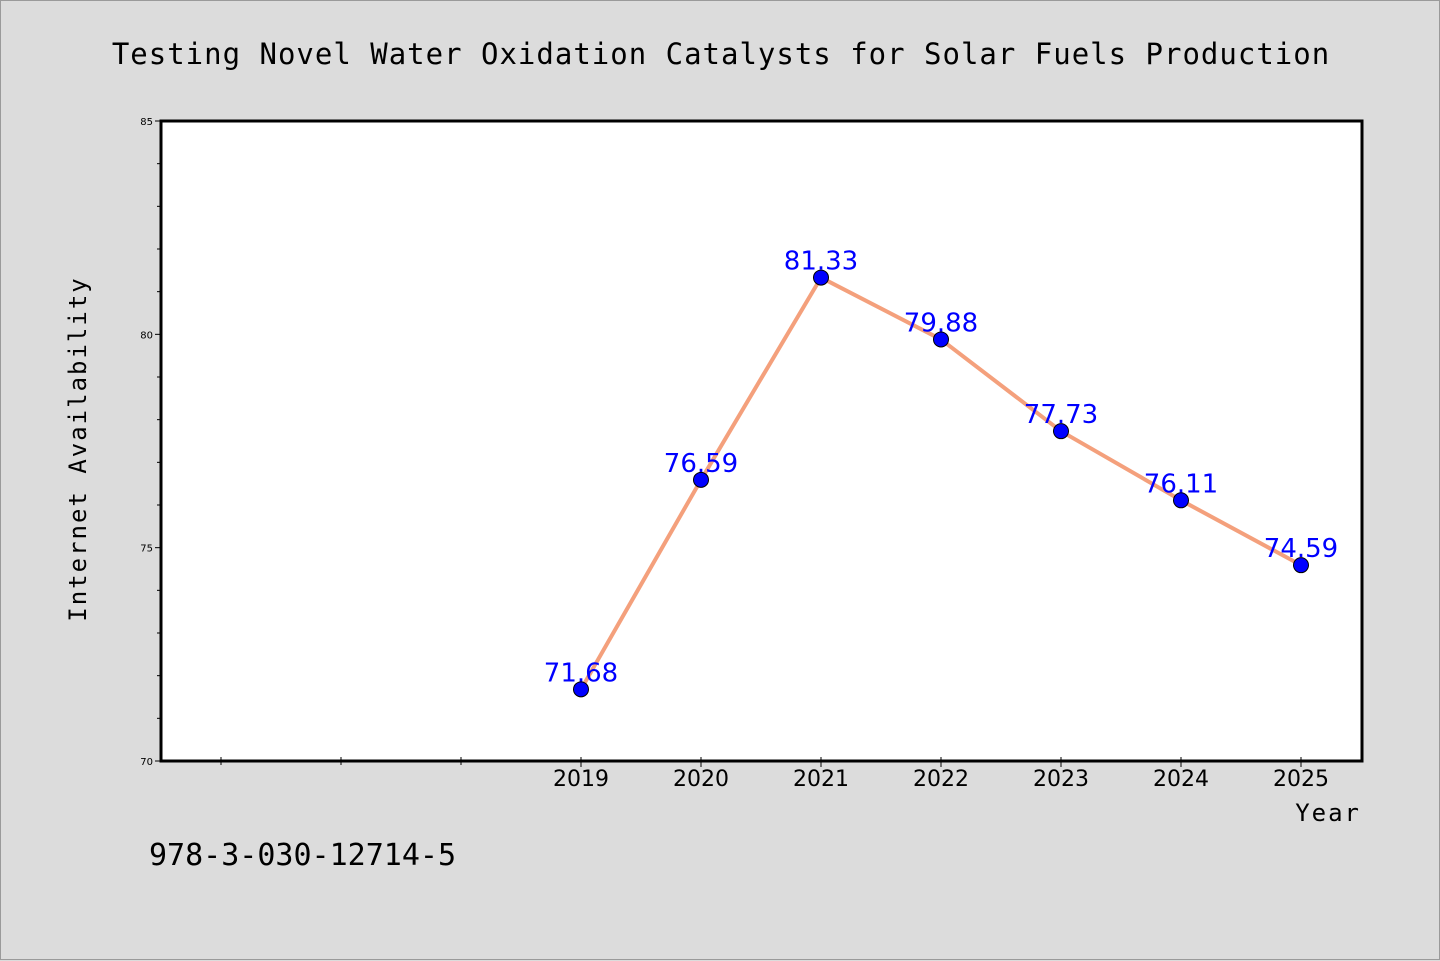 Image resolution: width=1440 pixels, height=961 pixels. Describe the element at coordinates (146, 335) in the screenshot. I see `y-tick-label: 80` at that location.